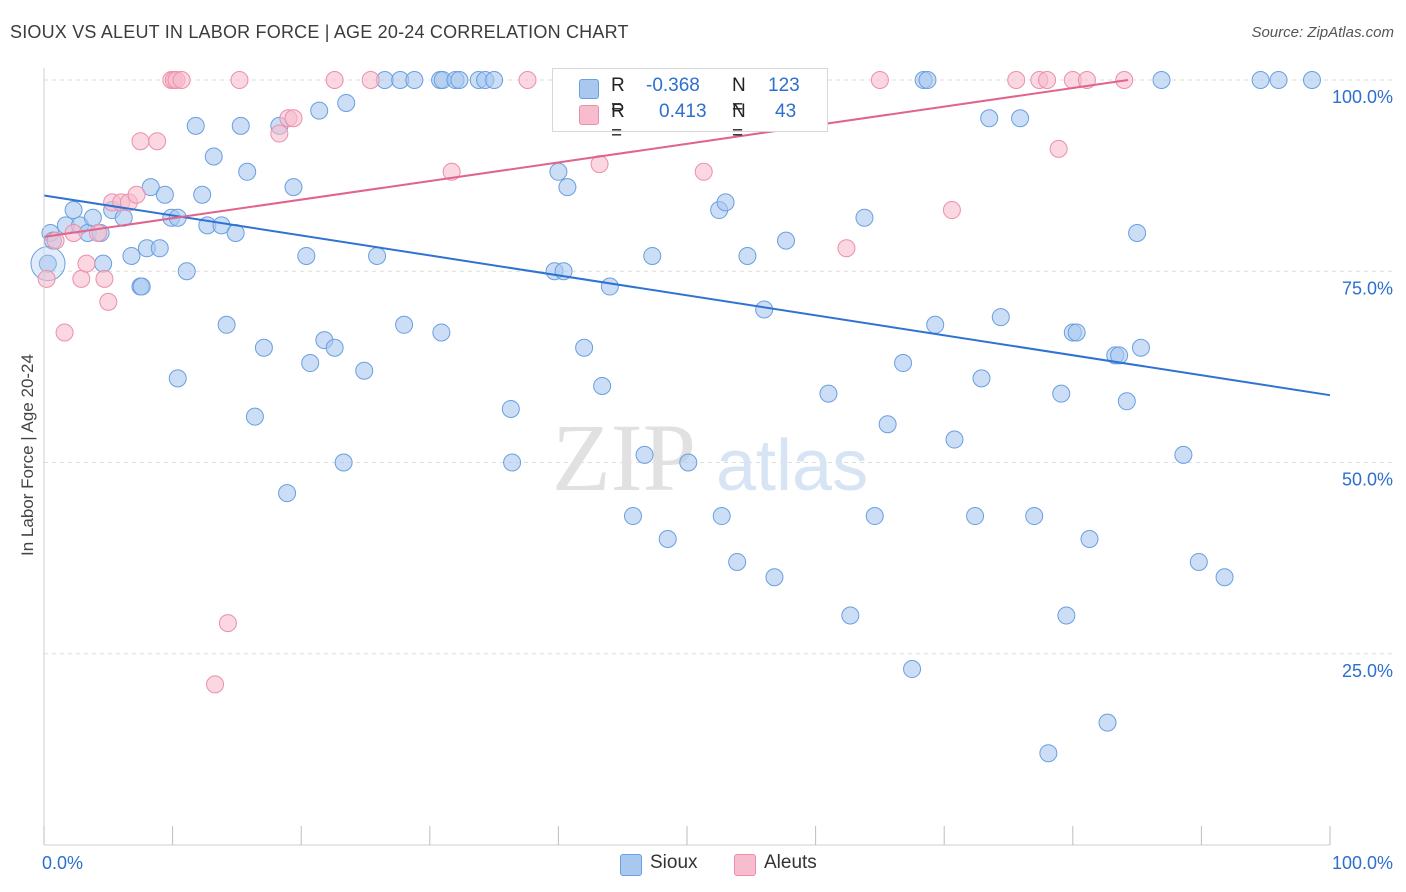  Describe the element at coordinates (792, 466) in the screenshot. I see `watermark-atlas: atlas` at that location.